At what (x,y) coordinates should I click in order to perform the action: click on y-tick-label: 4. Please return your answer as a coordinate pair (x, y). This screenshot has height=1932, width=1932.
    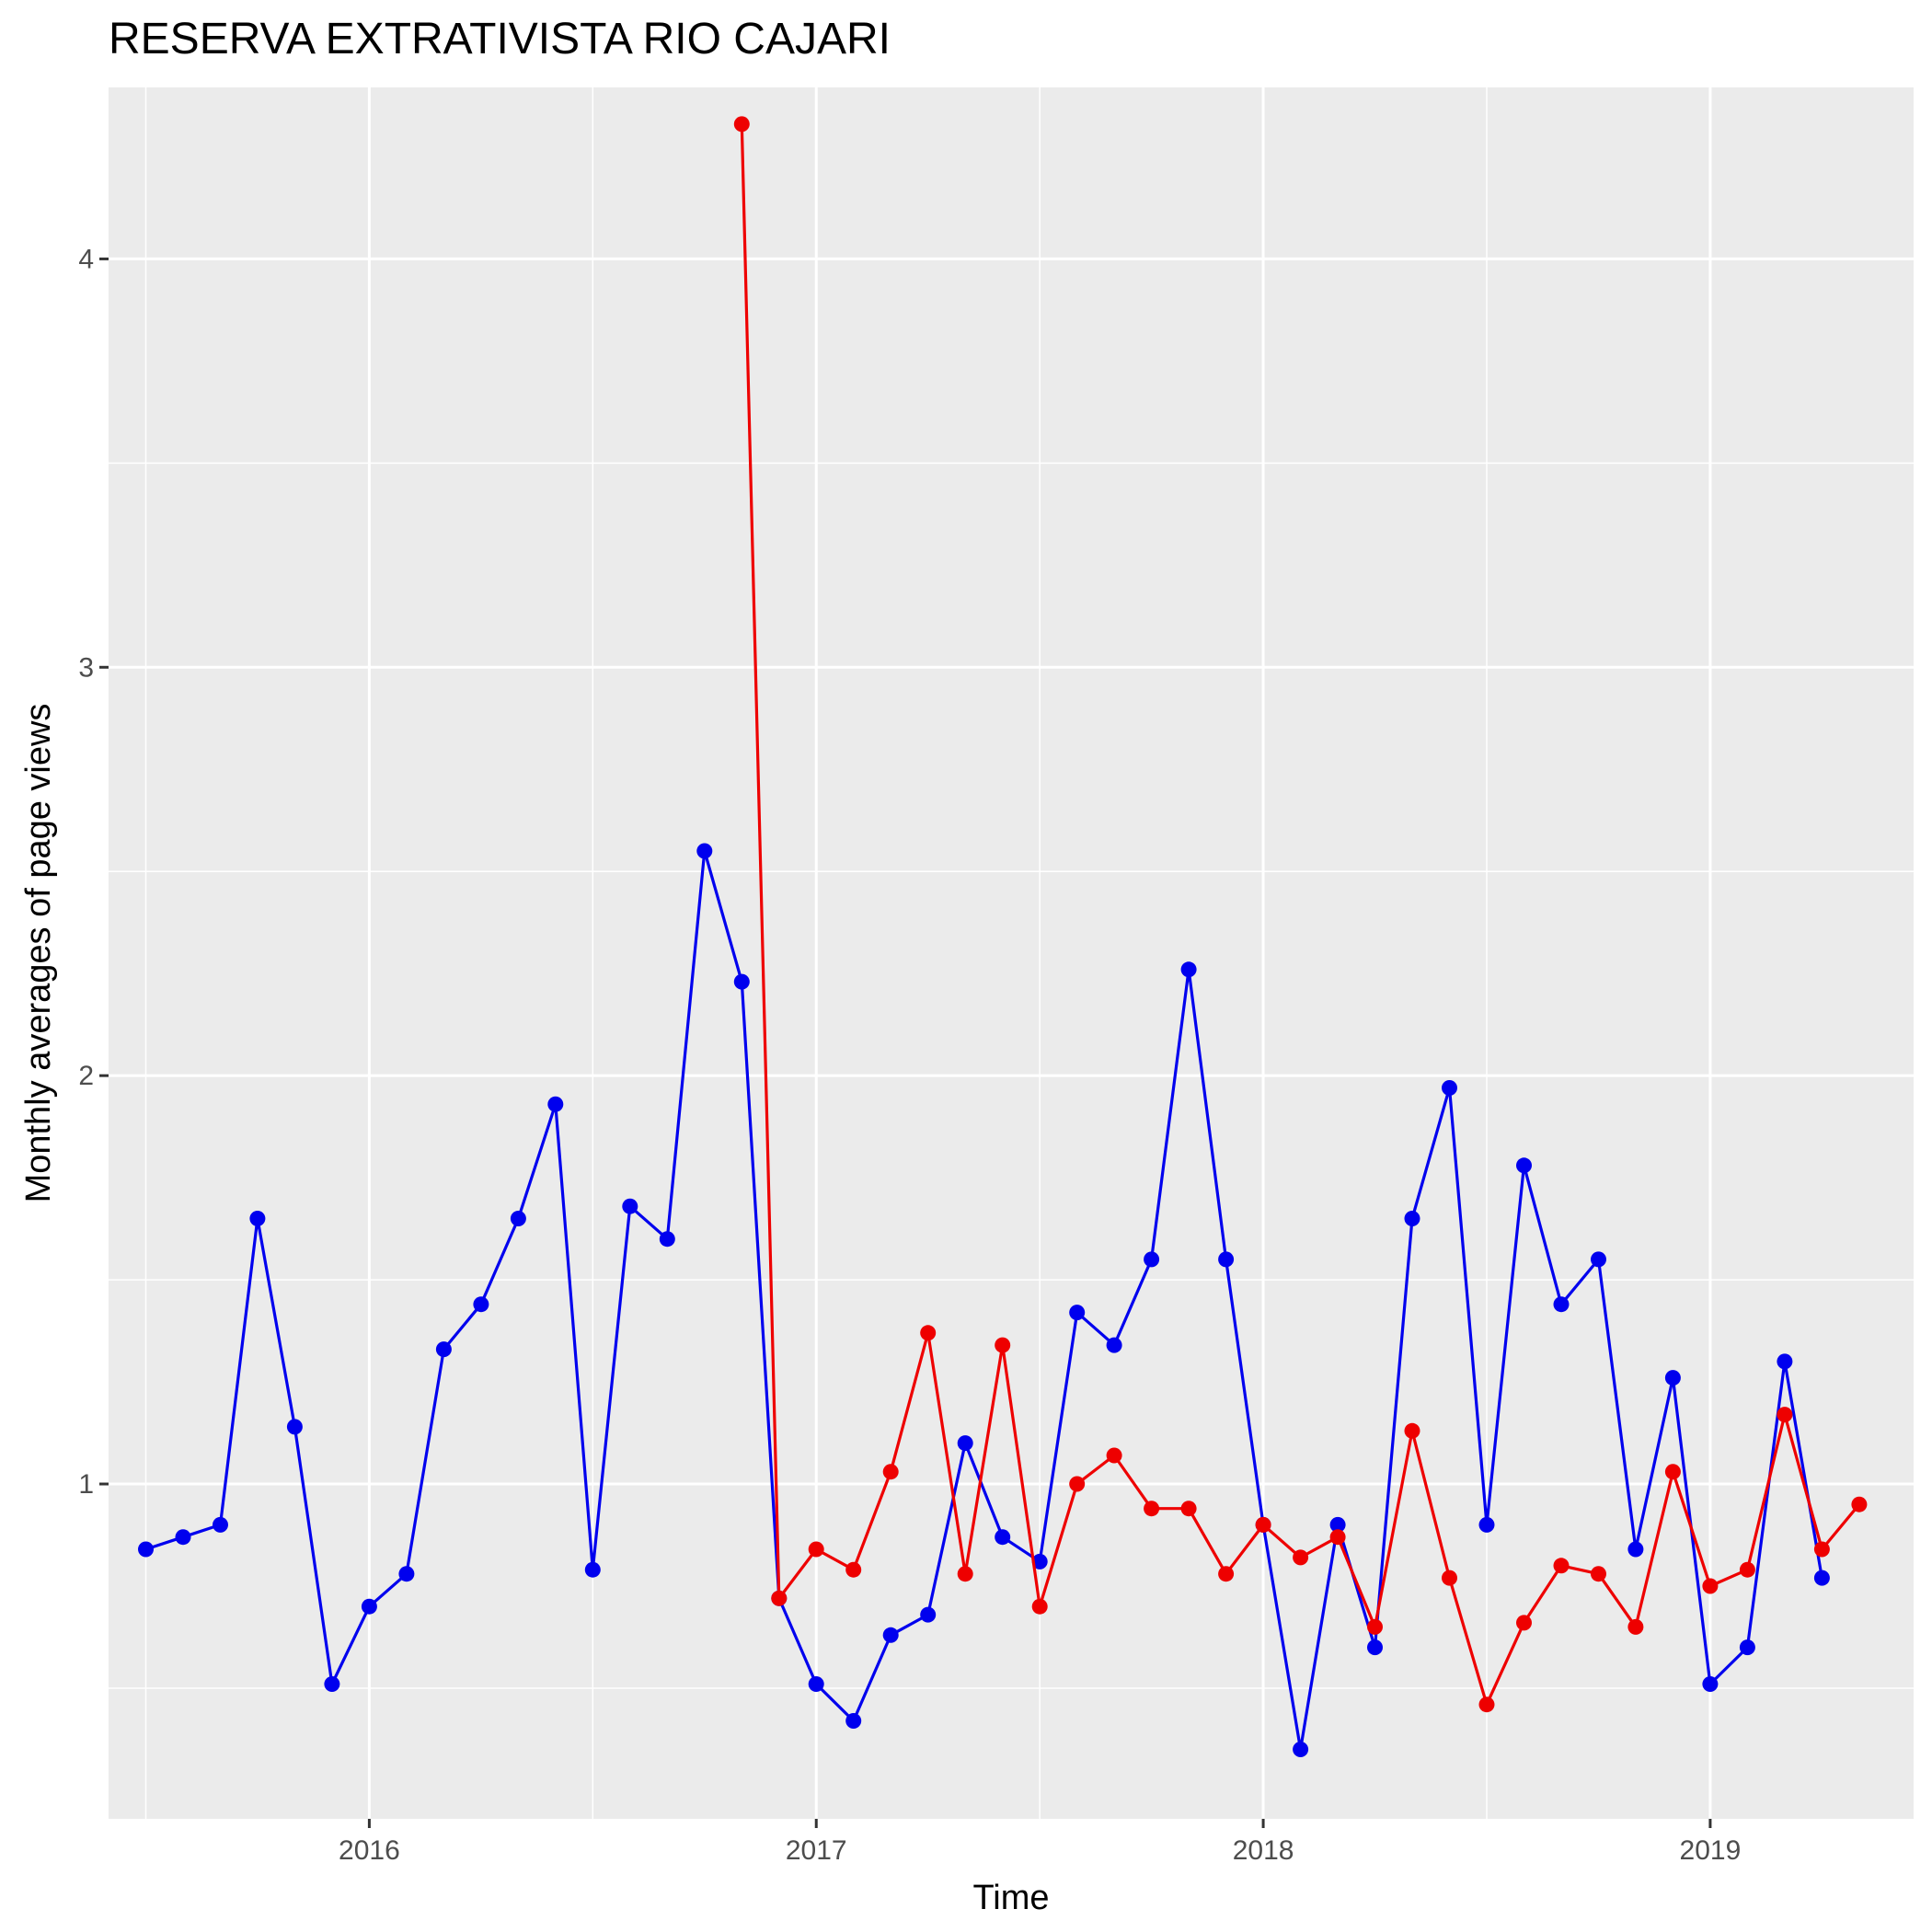
    Looking at the image, I should click on (86, 259).